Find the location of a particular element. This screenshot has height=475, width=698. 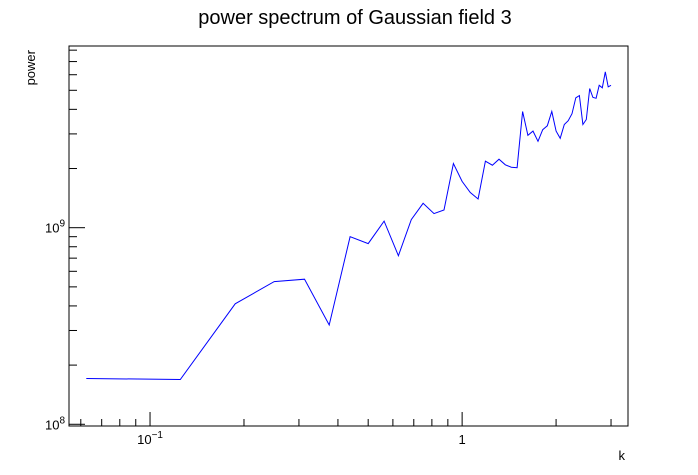

x-tick-label: 10−1 is located at coordinates (150, 438).